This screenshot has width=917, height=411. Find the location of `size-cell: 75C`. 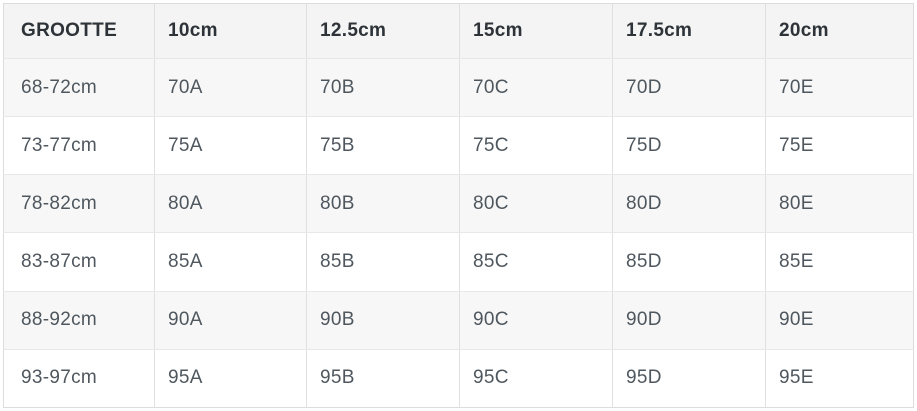

size-cell: 75C is located at coordinates (536, 146).